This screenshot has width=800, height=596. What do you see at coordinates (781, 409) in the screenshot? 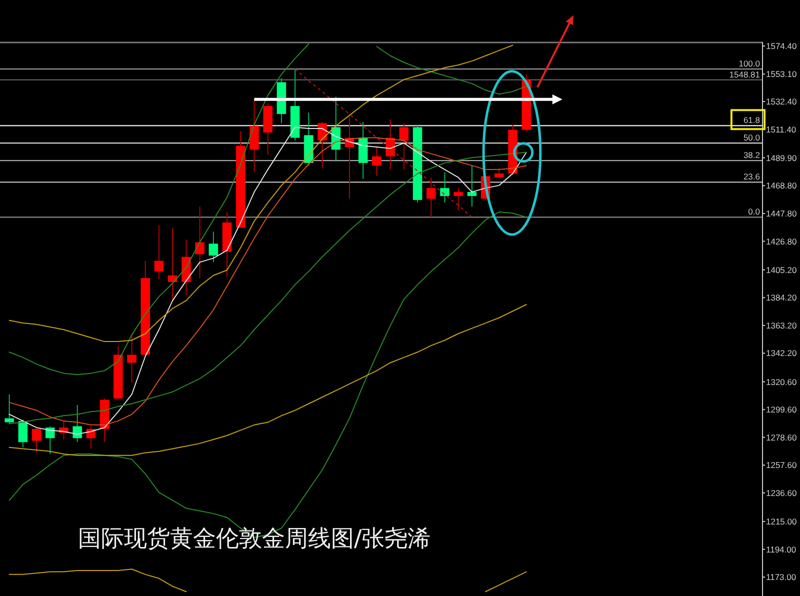
I see `y-tick-label: 1299.60` at bounding box center [781, 409].